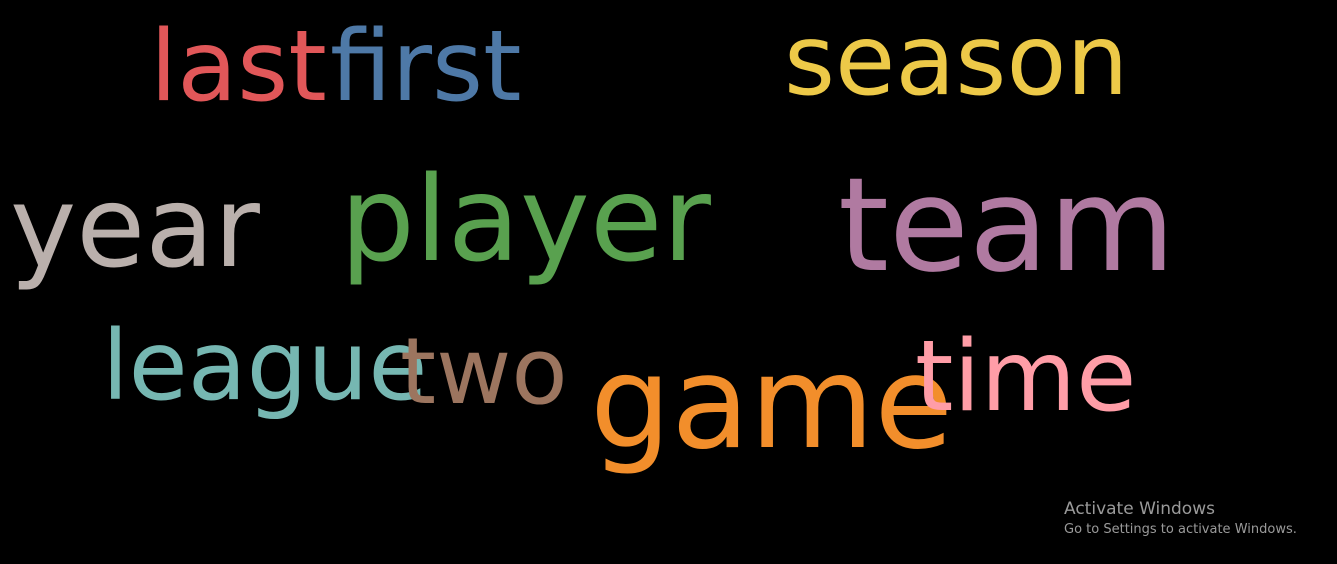 This screenshot has width=1337, height=564. What do you see at coordinates (525, 219) in the screenshot?
I see `word-player: player` at bounding box center [525, 219].